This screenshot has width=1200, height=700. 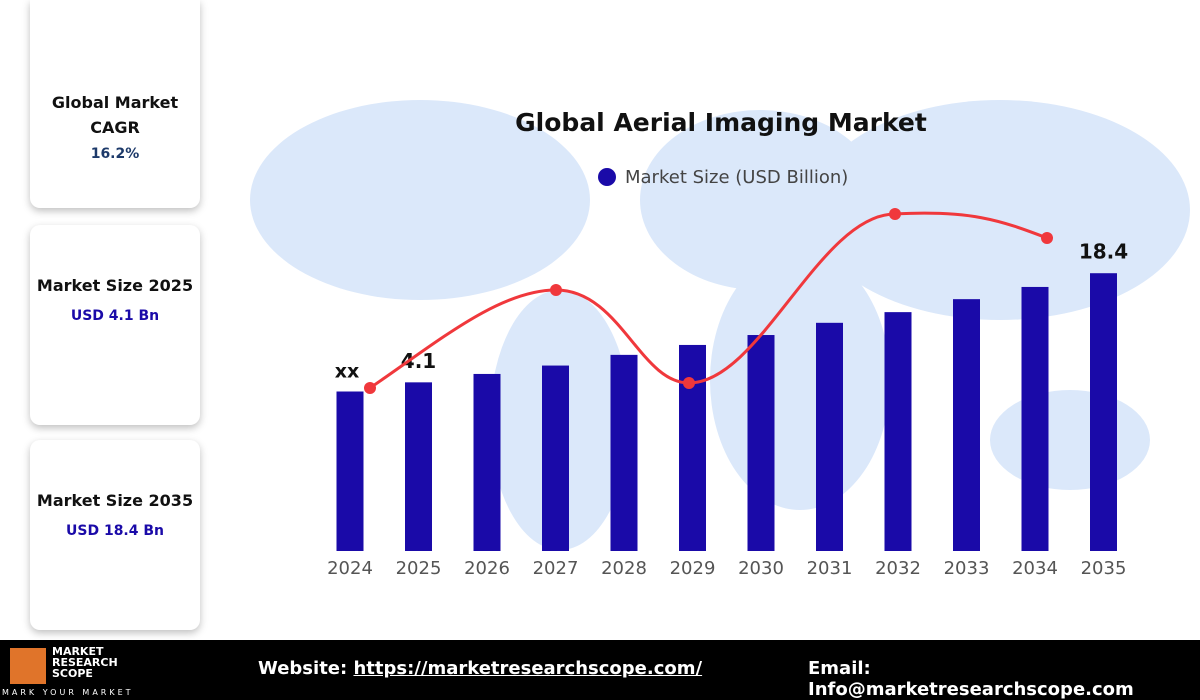 What do you see at coordinates (839, 668) in the screenshot?
I see `email-label: Email:` at bounding box center [839, 668].